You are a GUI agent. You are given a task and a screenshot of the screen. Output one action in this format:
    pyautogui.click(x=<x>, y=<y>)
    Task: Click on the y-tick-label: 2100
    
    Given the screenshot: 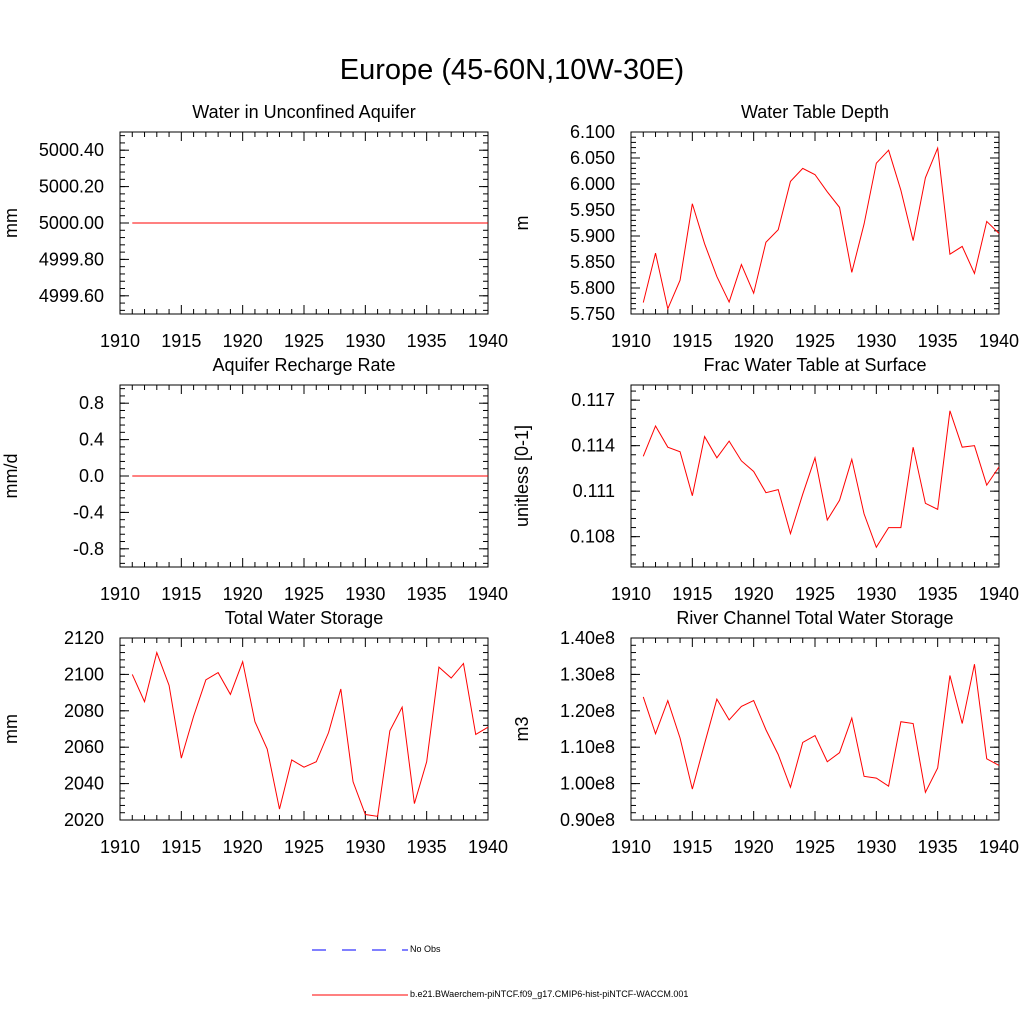 What is the action you would take?
    pyautogui.click(x=84, y=674)
    